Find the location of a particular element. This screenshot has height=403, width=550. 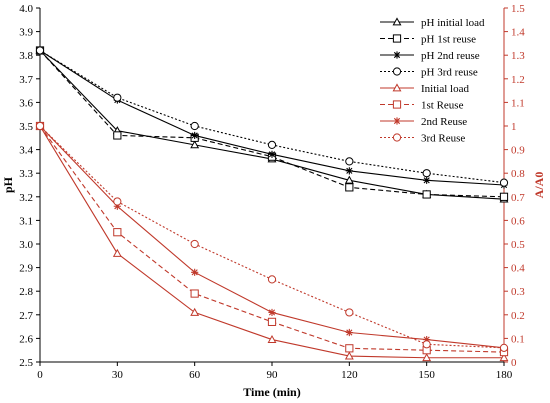

legend-item: 2nd Reuse is located at coordinates (423, 122).